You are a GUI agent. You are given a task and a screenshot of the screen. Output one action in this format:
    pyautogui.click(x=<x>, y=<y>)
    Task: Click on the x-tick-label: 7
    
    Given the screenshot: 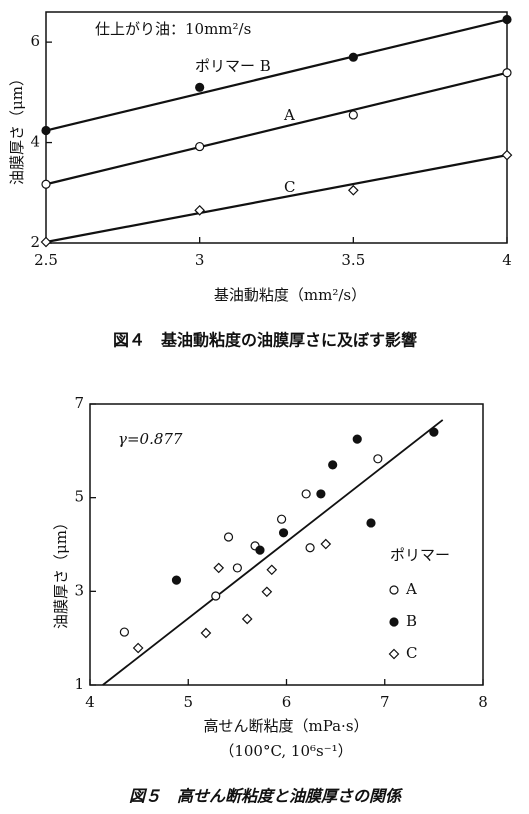 What is the action you would take?
    pyautogui.click(x=385, y=702)
    